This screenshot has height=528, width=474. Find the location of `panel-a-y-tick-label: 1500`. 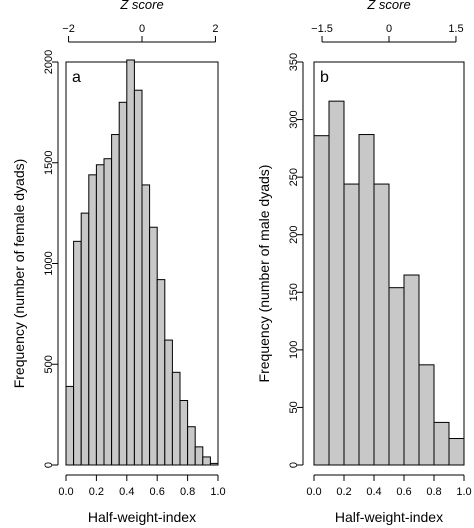

panel-a-y-tick-label: 1500 is located at coordinates (49, 163).